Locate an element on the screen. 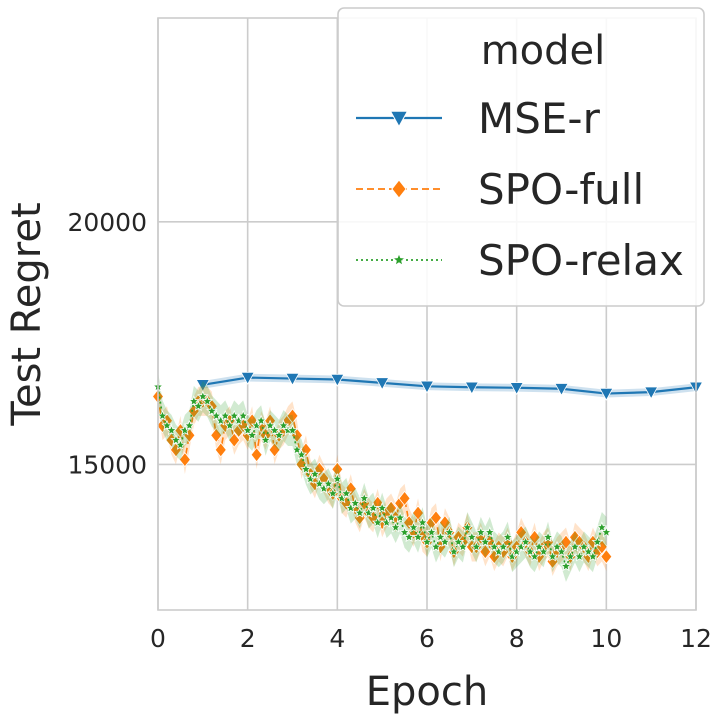 The image size is (720, 720). legend-entry-mse-r: MSE-r is located at coordinates (478, 118).